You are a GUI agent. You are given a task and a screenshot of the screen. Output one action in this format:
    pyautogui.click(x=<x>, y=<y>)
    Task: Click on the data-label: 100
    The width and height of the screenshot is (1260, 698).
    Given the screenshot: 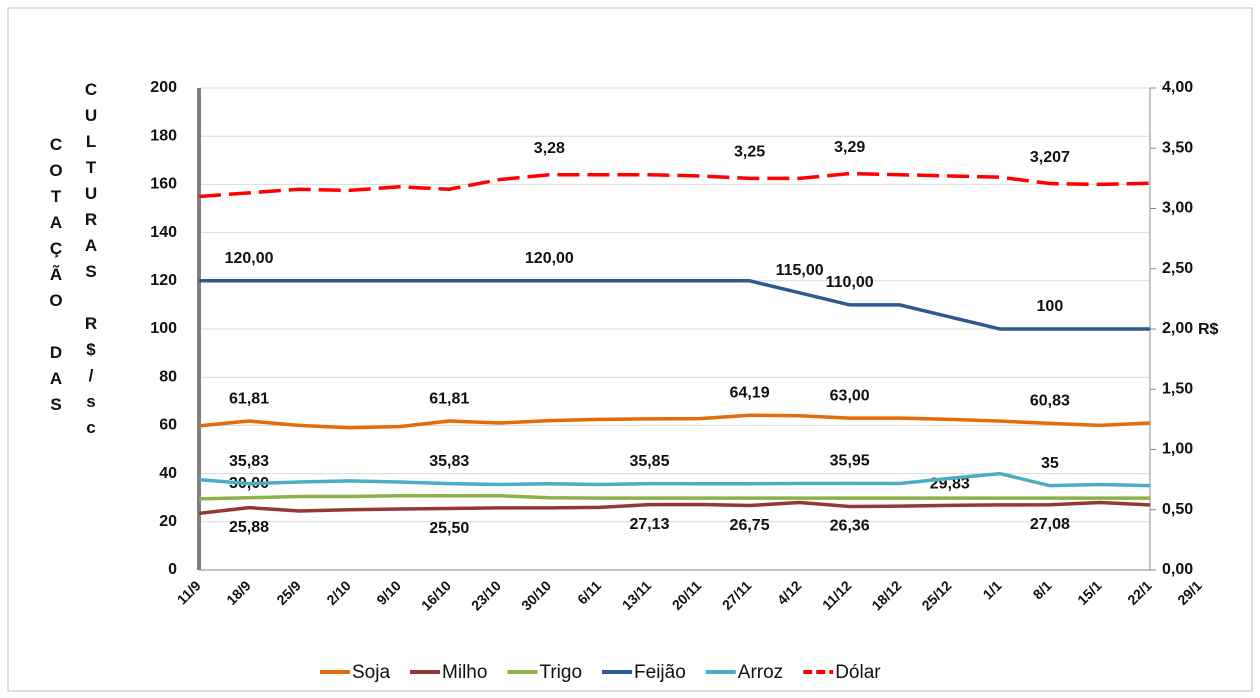 What is the action you would take?
    pyautogui.click(x=1050, y=306)
    